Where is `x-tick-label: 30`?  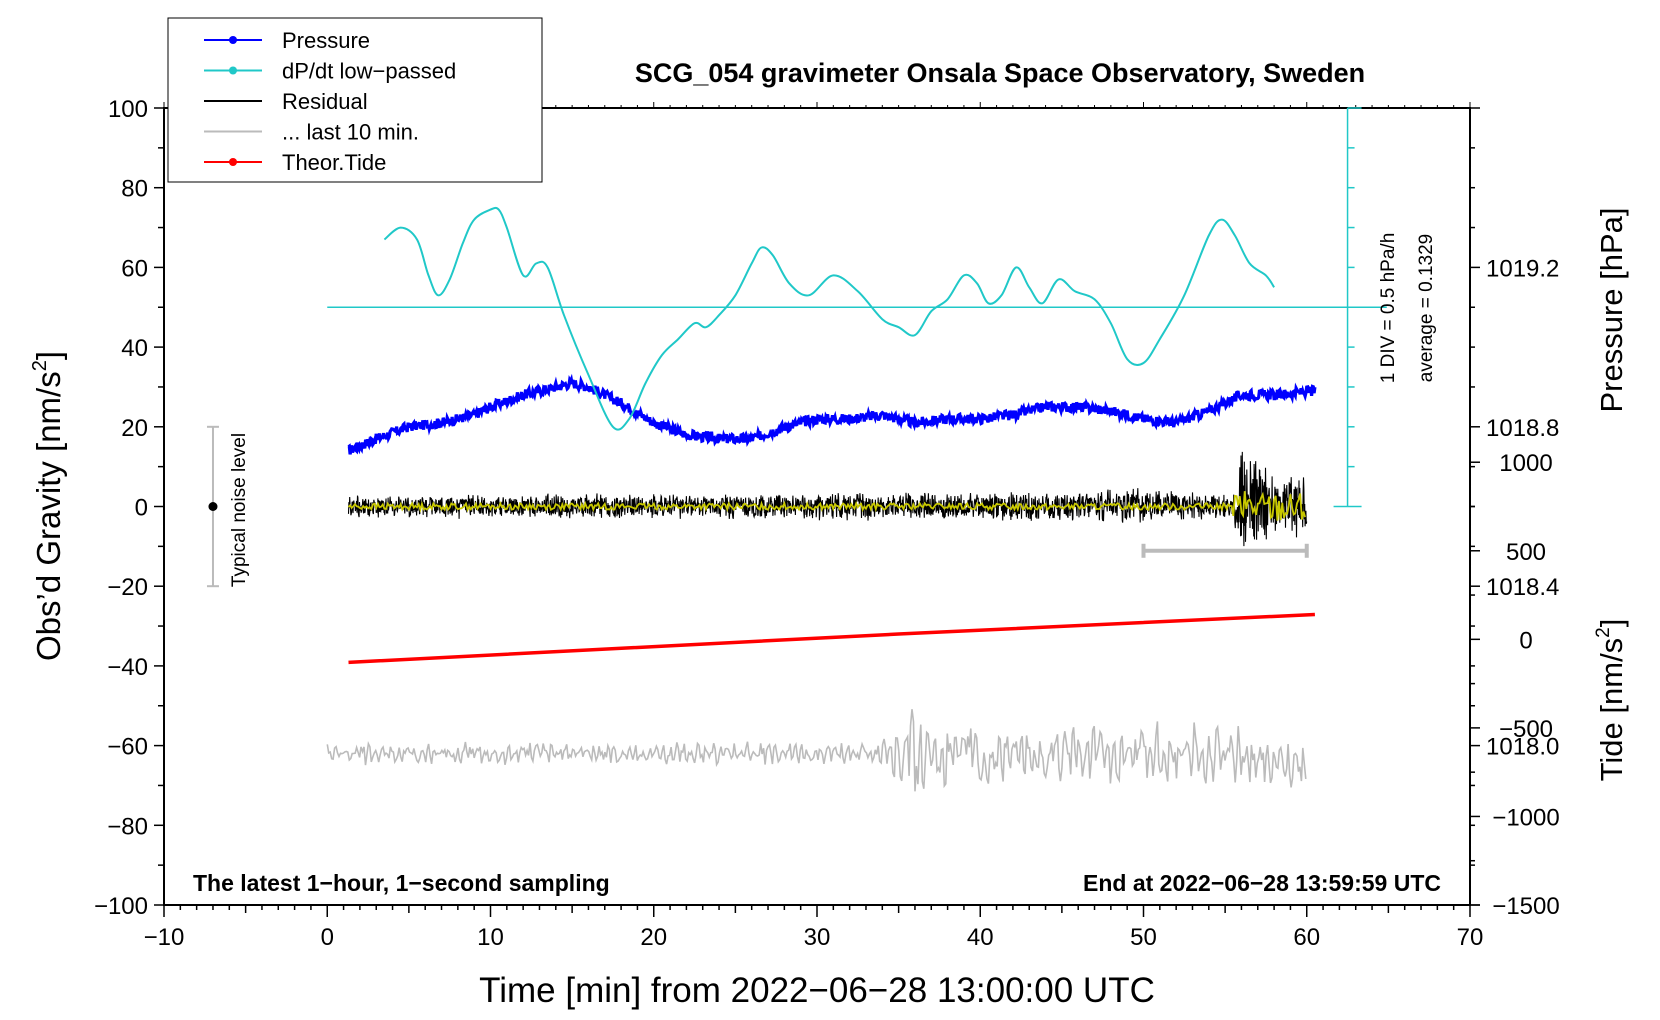 x-tick-label: 30 is located at coordinates (817, 937).